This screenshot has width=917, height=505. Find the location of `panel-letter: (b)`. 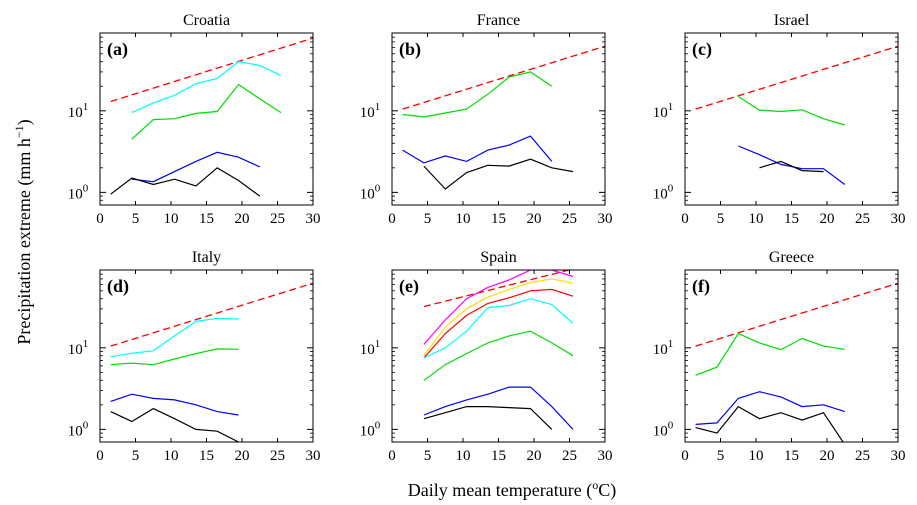

panel-letter: (b) is located at coordinates (410, 49).